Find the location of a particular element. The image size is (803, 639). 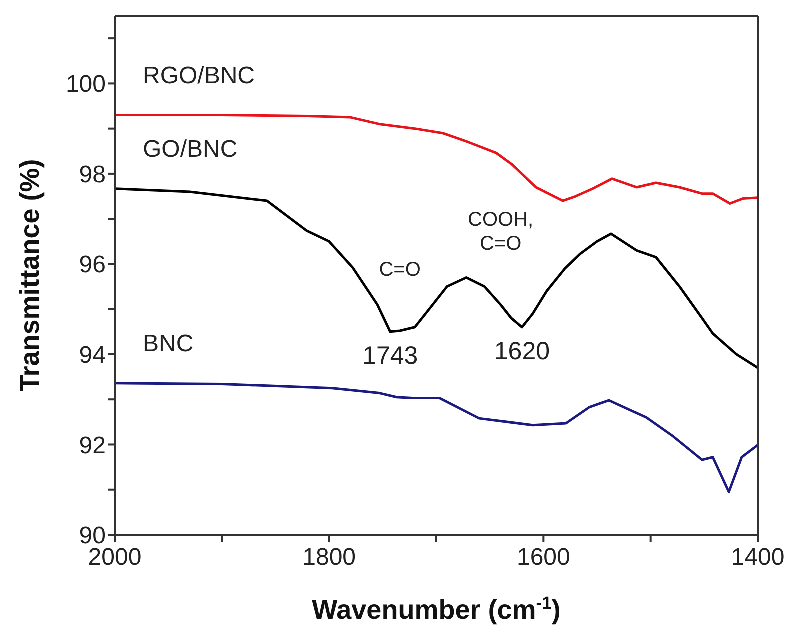

y-tick-label: 96 is located at coordinates (92, 265).